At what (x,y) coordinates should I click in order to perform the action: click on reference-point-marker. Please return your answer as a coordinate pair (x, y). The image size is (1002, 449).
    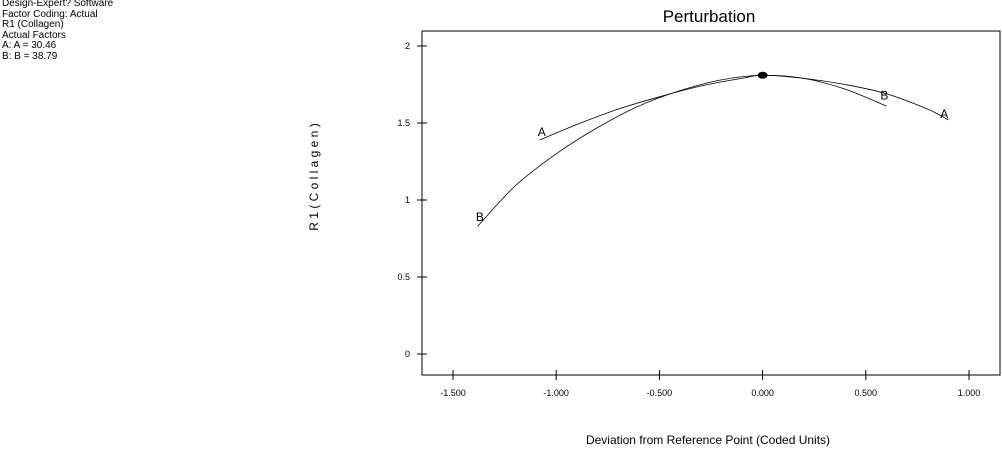
    Looking at the image, I should click on (762, 75).